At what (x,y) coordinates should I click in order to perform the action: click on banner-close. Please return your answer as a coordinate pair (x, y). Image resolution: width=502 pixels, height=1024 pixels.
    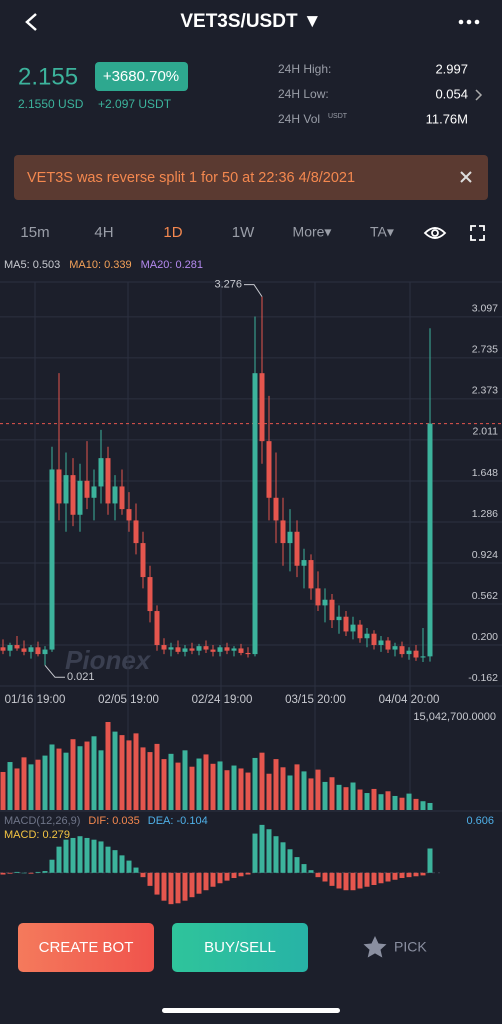
    Looking at the image, I should click on (466, 177).